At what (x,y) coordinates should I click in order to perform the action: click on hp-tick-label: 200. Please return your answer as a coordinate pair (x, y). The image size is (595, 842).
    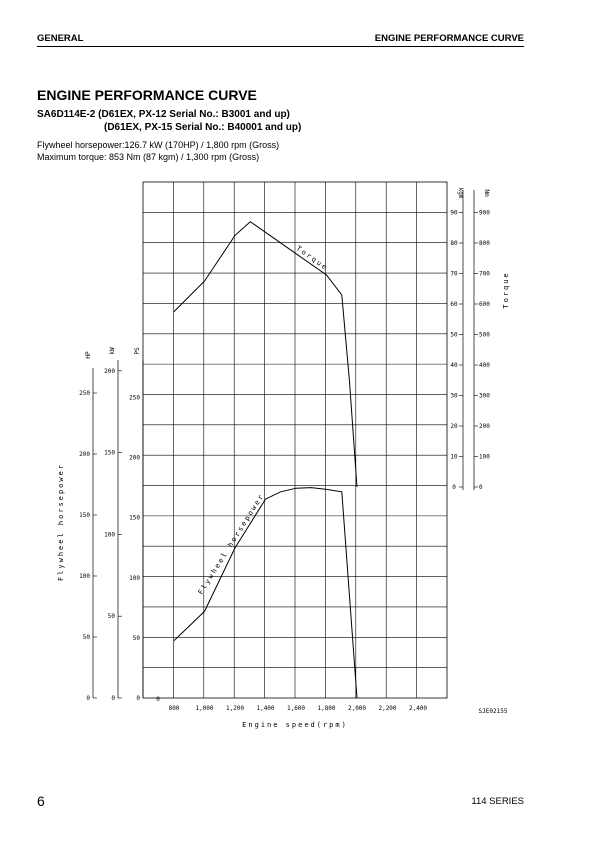
    Looking at the image, I should click on (84, 454).